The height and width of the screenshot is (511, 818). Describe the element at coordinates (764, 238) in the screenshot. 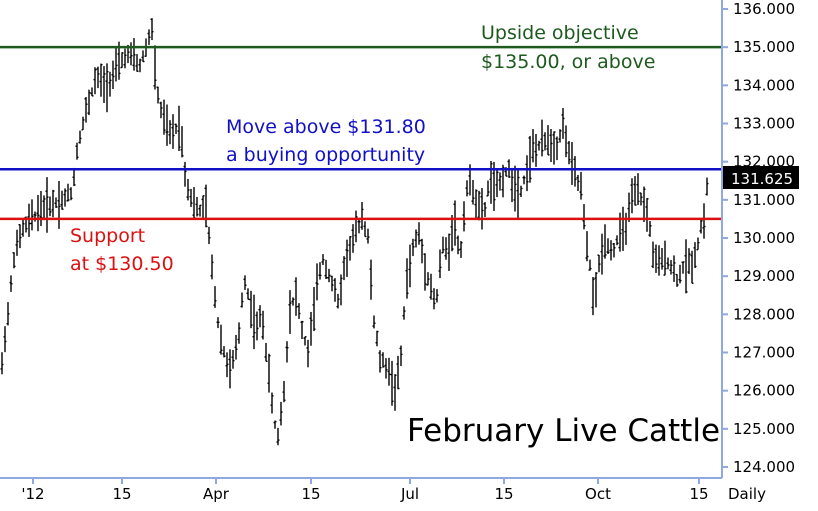

I see `y-tick-label: 130.000` at that location.